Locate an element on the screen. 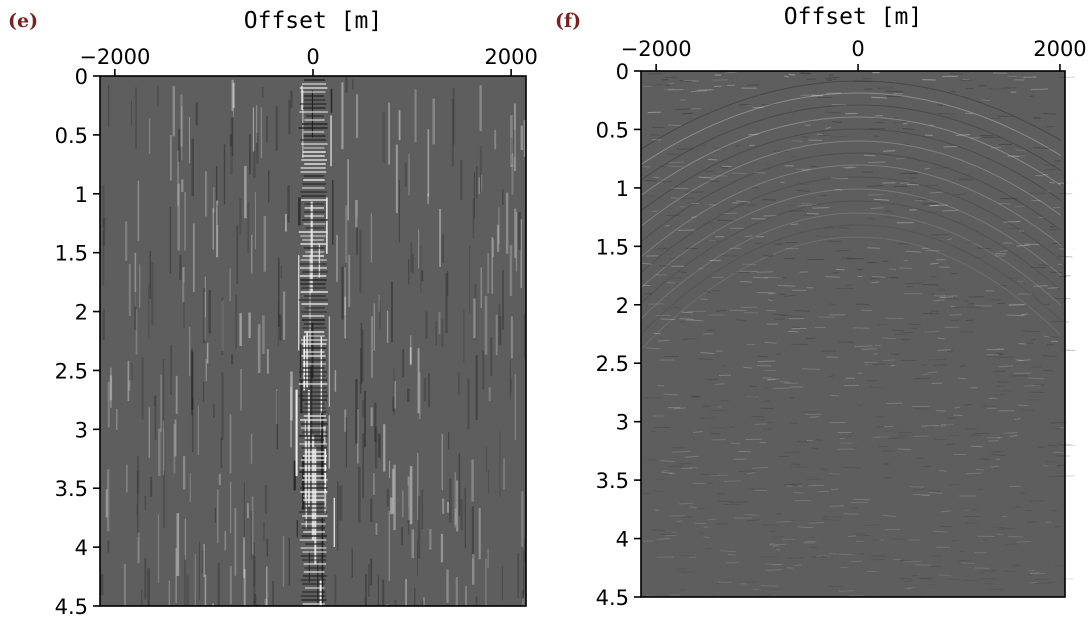  y-tick-label: 0 is located at coordinates (81, 77).